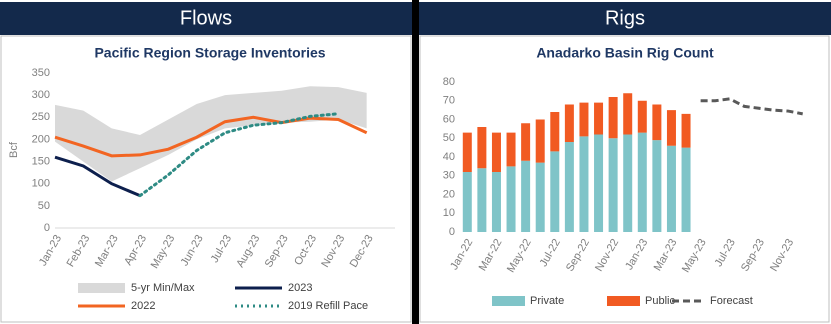 Image resolution: width=831 pixels, height=324 pixels. Describe the element at coordinates (625, 53) in the screenshot. I see `chart-title: Anadarko Basin Rig Count` at that location.